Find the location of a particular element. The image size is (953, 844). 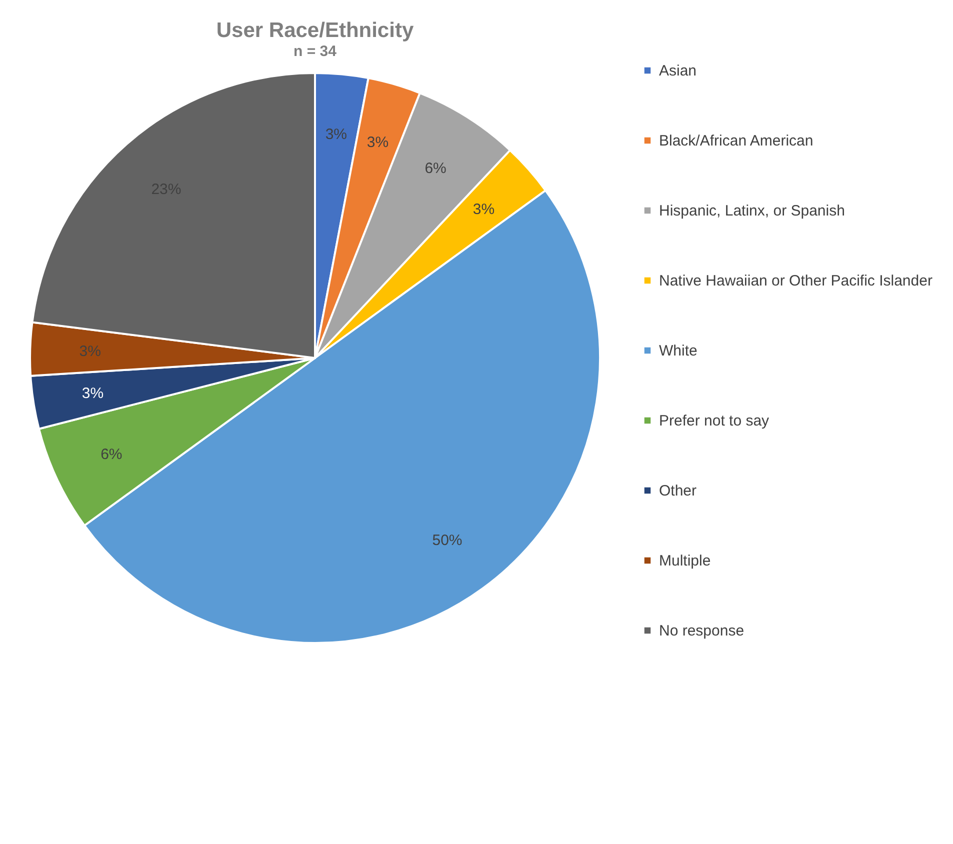

legend-label: Multiple is located at coordinates (685, 561).